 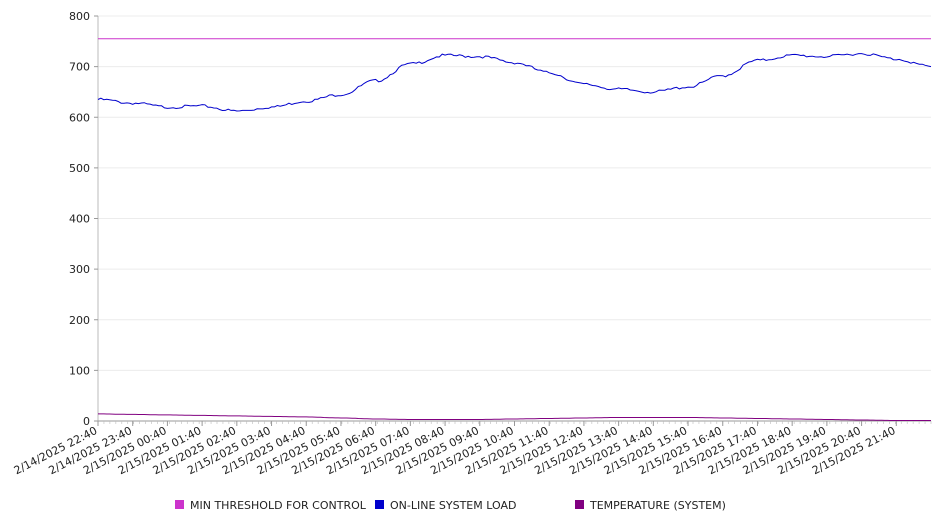 I want to click on y-tick-label: 400, so click(x=79, y=219).